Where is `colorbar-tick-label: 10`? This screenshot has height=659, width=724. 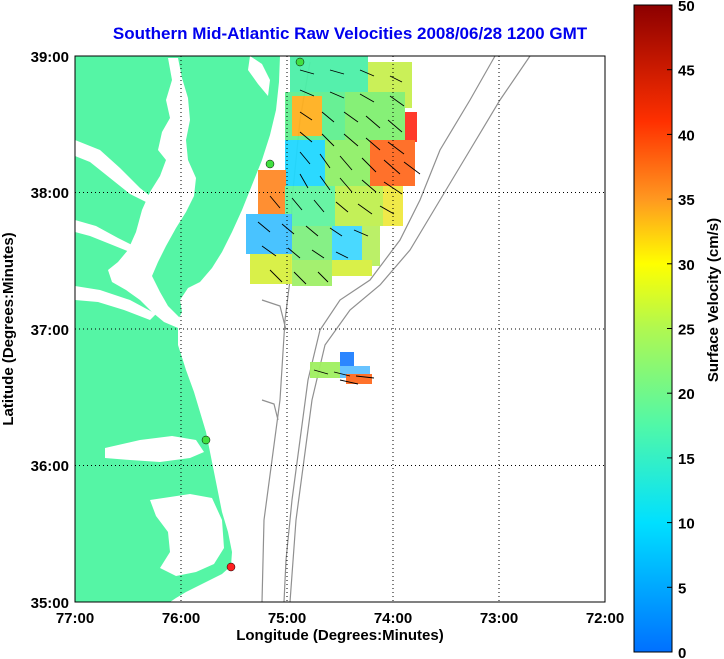 colorbar-tick-label: 10 is located at coordinates (686, 524).